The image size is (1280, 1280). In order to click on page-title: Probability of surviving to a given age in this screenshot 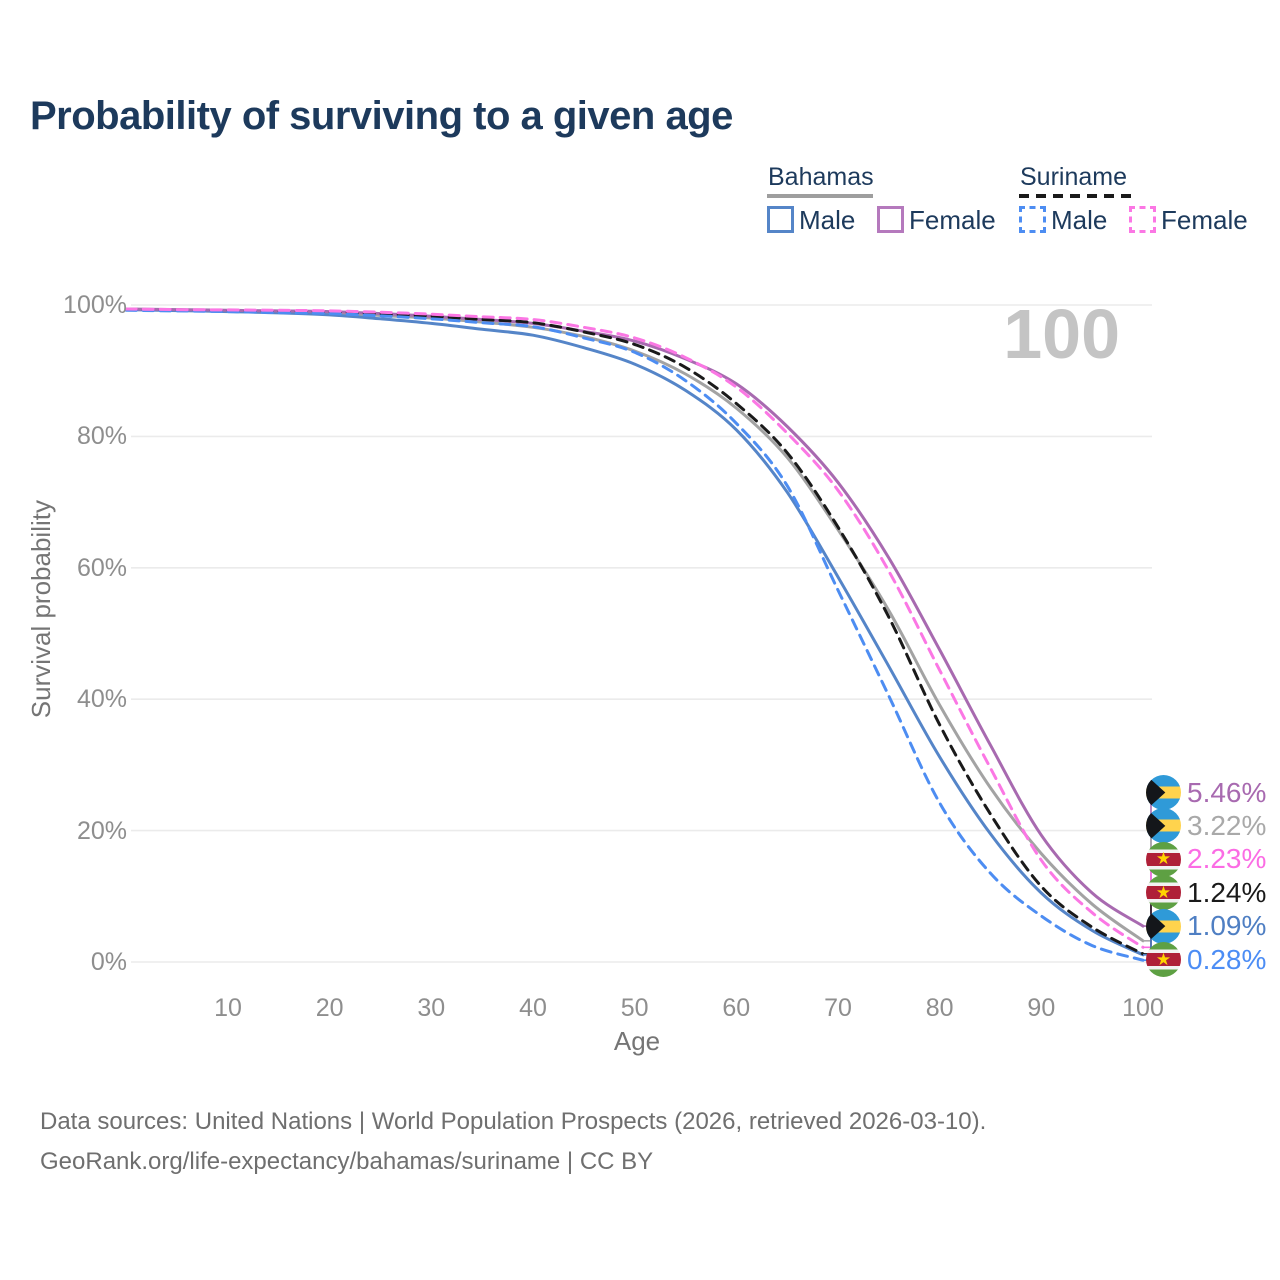, I will do `click(381, 116)`.